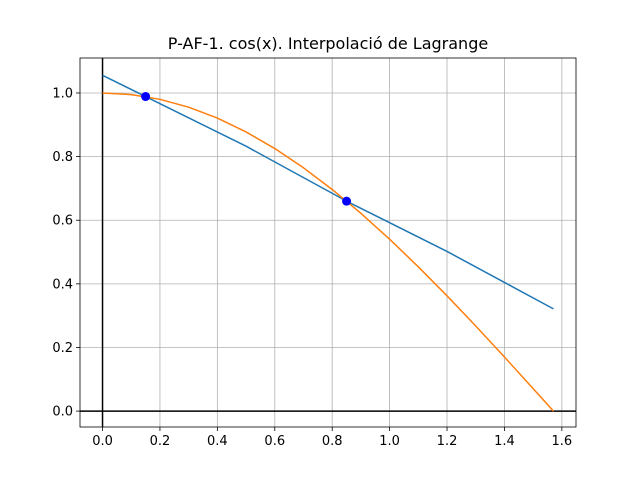 The height and width of the screenshot is (480, 640). What do you see at coordinates (102, 441) in the screenshot?
I see `x-tick-label: 0.0` at bounding box center [102, 441].